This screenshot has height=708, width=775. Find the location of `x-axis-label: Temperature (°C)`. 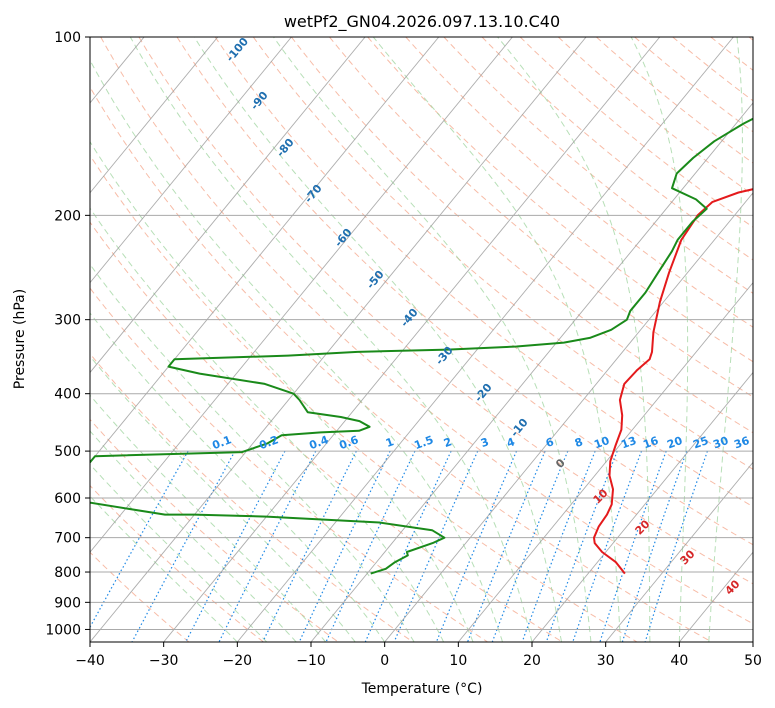

x-axis-label: Temperature (°C) is located at coordinates (422, 689).